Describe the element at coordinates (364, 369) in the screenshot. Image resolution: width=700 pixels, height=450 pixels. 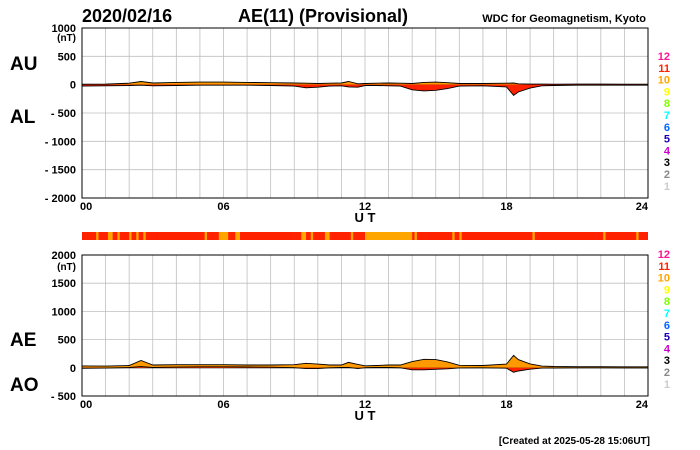
I see `series-line-ao` at that location.